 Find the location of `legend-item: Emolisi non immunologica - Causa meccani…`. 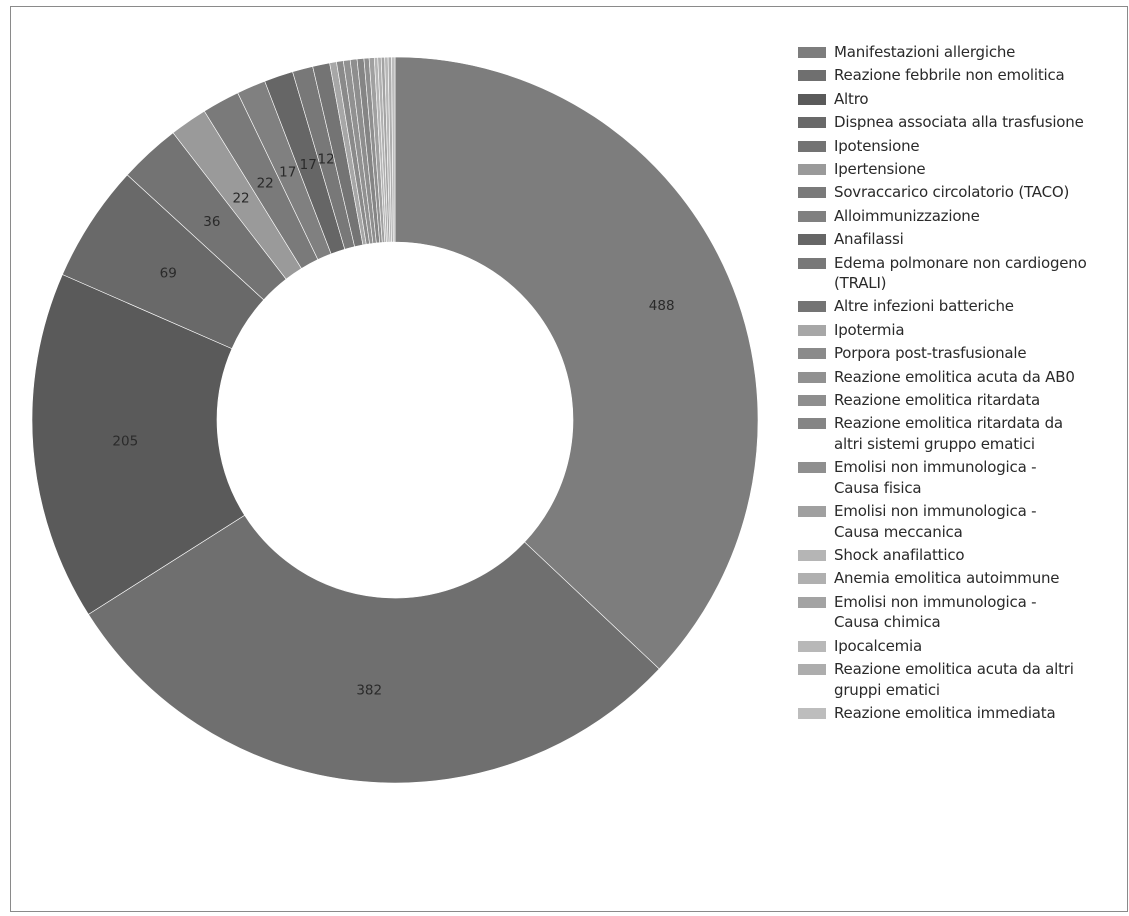

legend-item: Emolisi non immunologica - Causa meccani… is located at coordinates (958, 521).